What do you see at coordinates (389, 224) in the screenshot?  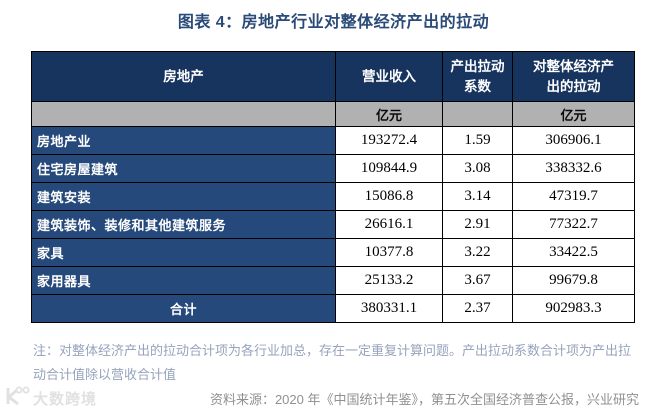 I see `revenue-value: 26616.1` at bounding box center [389, 224].